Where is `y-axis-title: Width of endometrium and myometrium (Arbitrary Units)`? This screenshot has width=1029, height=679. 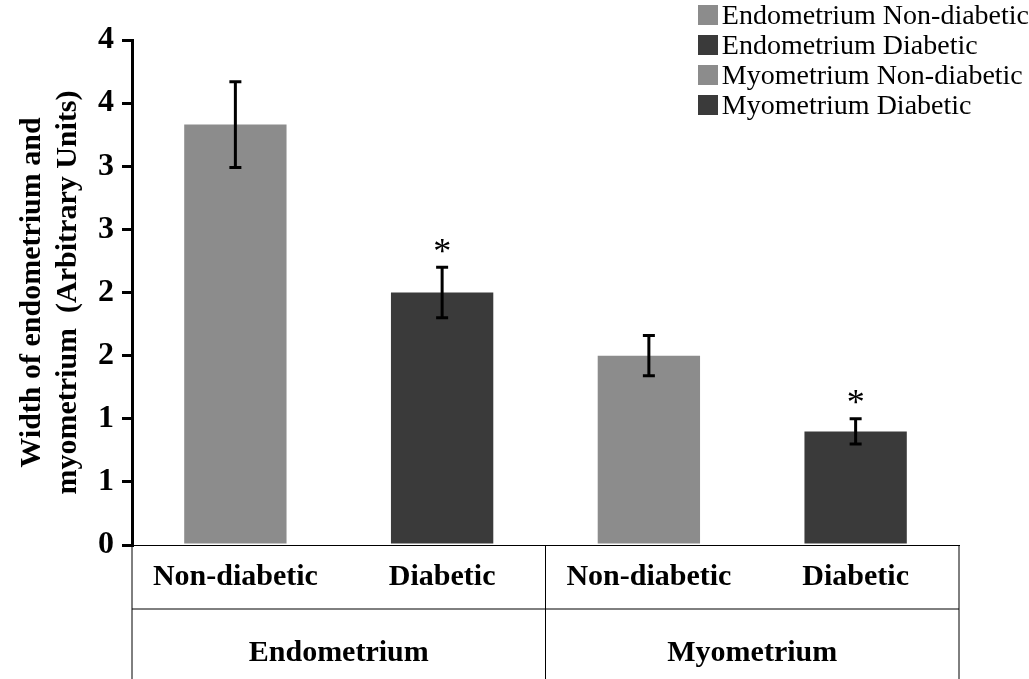
y-axis-title: Width of endometrium and myometrium (Arbitrary Units) is located at coordinates (47, 292).